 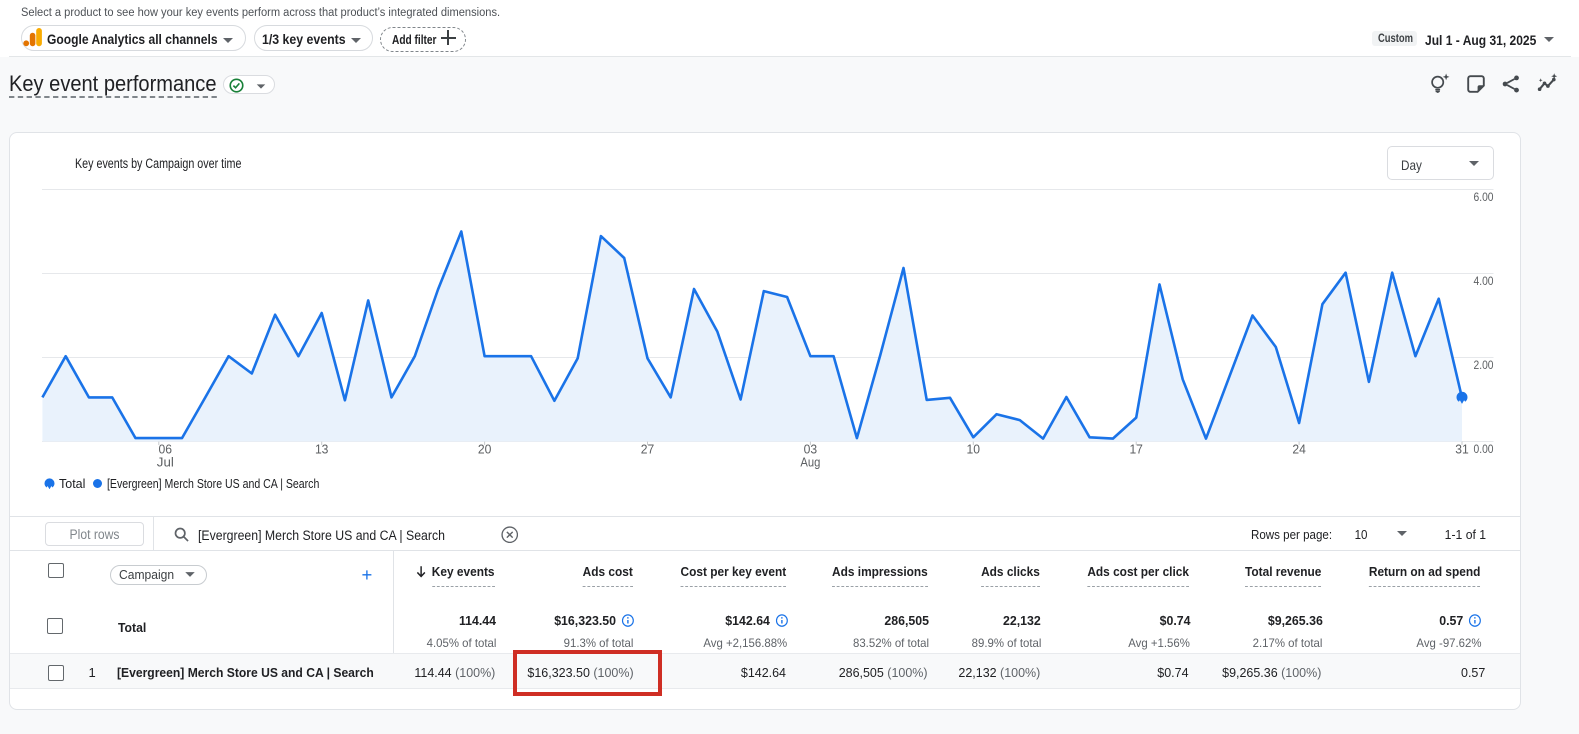 What do you see at coordinates (974, 450) in the screenshot?
I see `svg-text: 10` at bounding box center [974, 450].